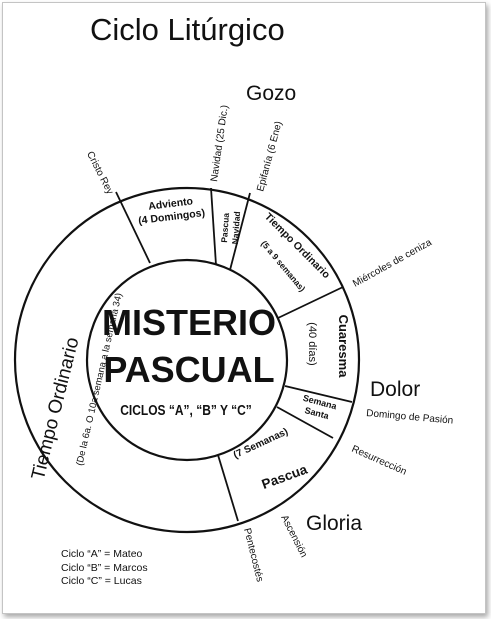 The height and width of the screenshot is (619, 491). I want to click on legend-item-a: Ciclo “A” = Mateo, so click(102, 554).